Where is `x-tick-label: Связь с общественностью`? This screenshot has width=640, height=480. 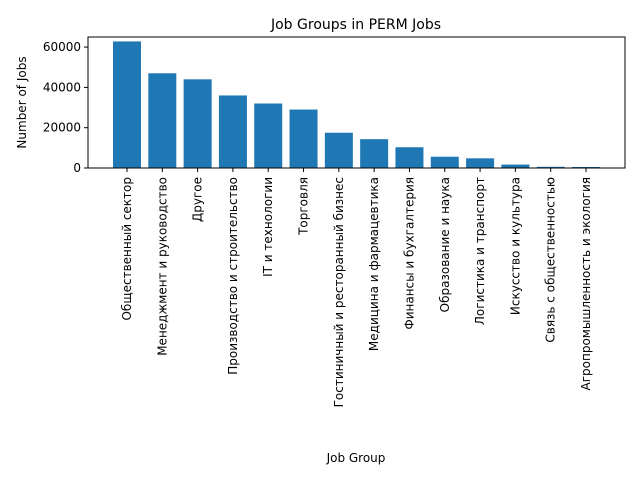
x-tick-label: Связь с общественностью is located at coordinates (551, 260).